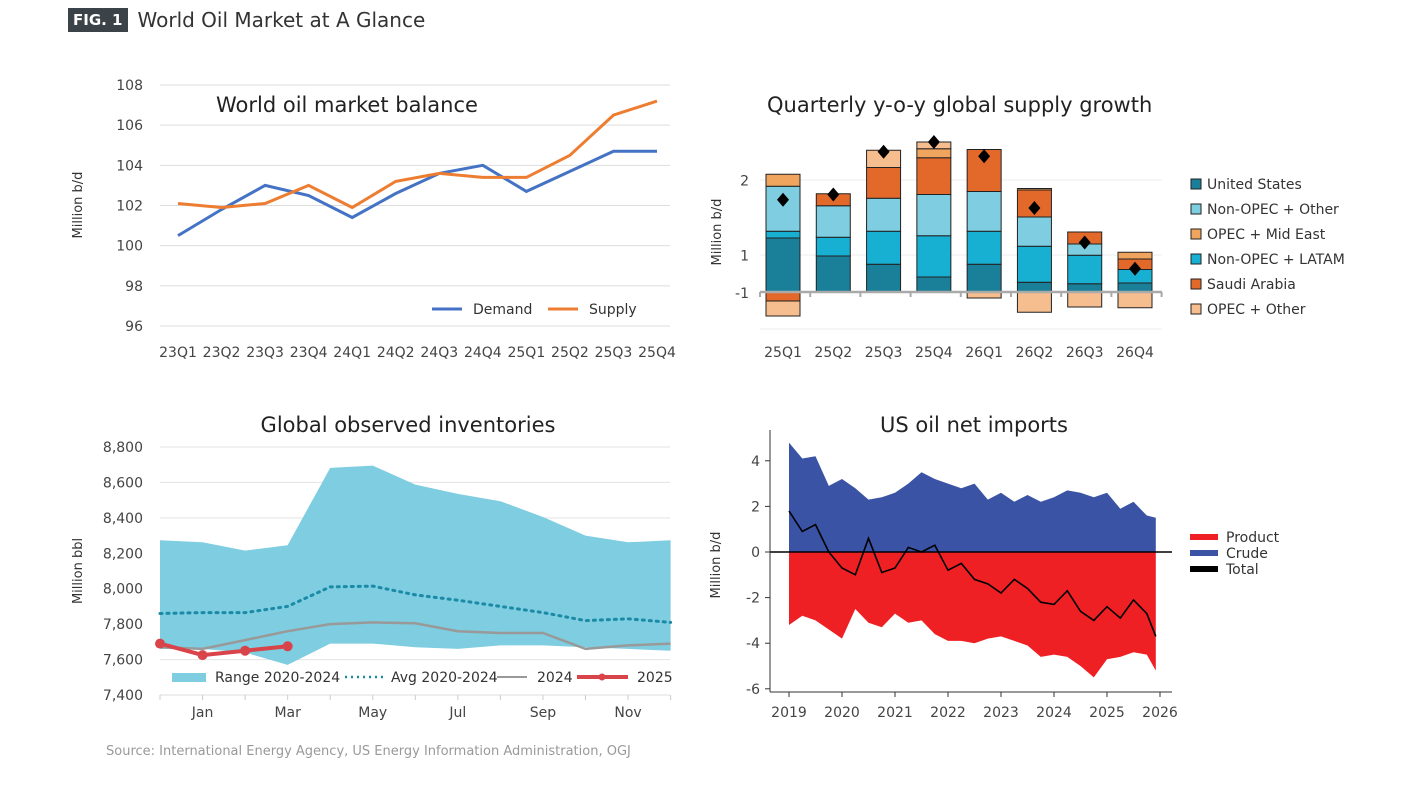  Describe the element at coordinates (123, 519) in the screenshot. I see `y-tick-label: 8,400` at that location.